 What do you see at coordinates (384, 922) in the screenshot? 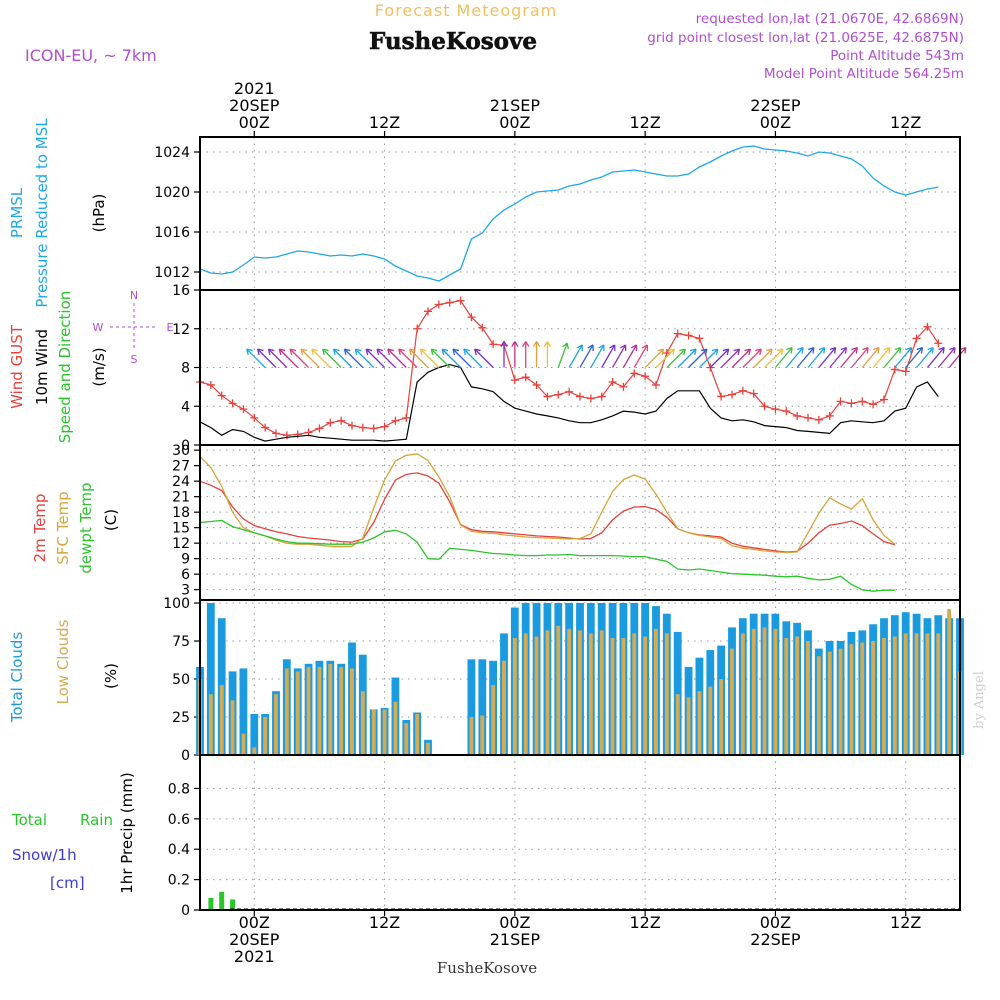
I see `bottom-time-label: 12Z` at bounding box center [384, 922].